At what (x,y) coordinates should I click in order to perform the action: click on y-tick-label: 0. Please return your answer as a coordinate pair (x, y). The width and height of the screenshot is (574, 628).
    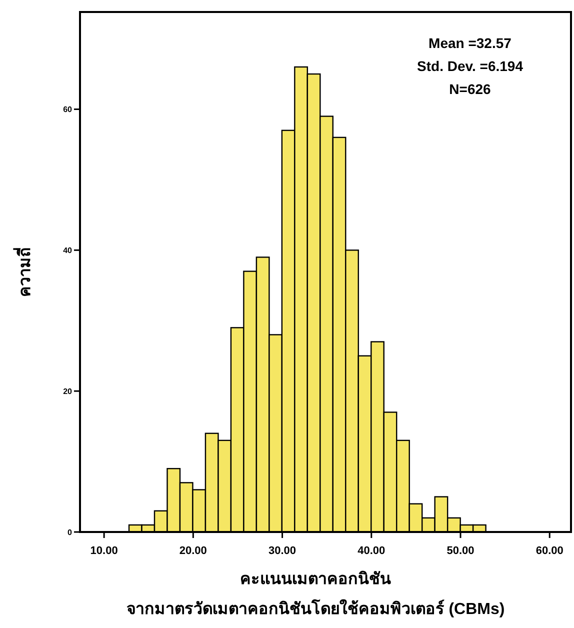
    Looking at the image, I should click on (70, 532).